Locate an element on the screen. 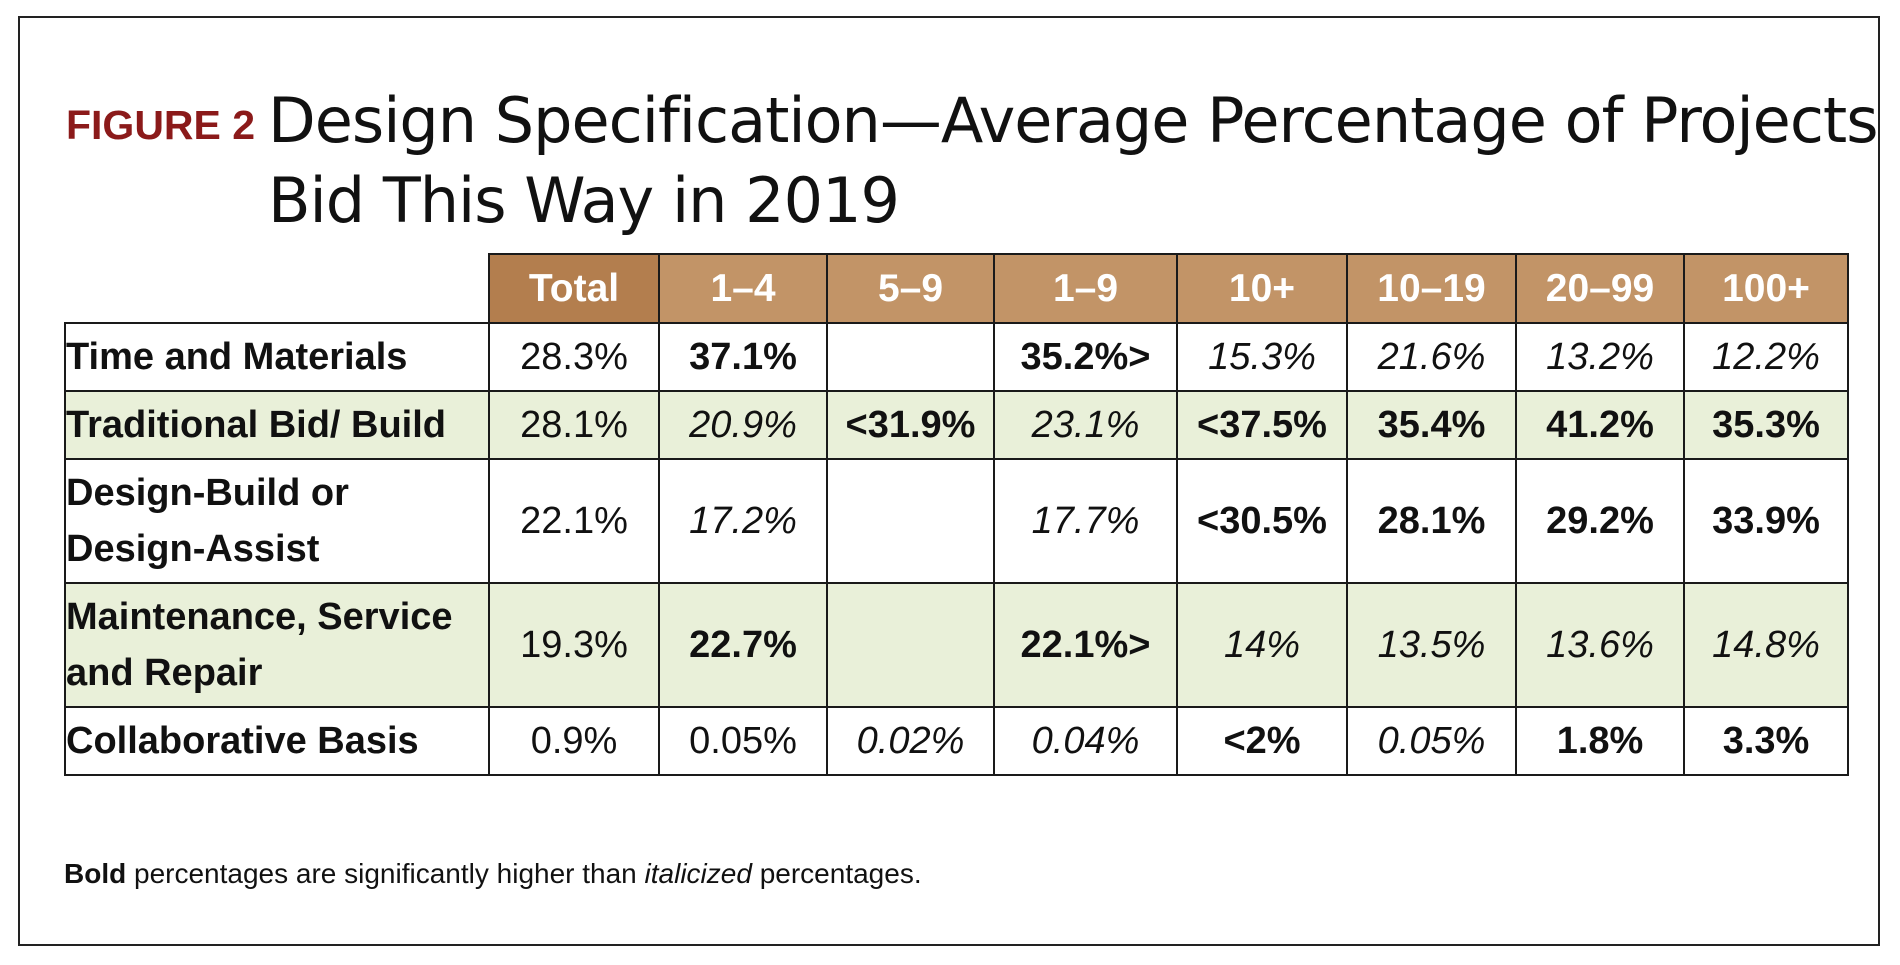 Image resolution: width=1900 pixels, height=965 pixels. table-cell: 21.6% is located at coordinates (1431, 357).